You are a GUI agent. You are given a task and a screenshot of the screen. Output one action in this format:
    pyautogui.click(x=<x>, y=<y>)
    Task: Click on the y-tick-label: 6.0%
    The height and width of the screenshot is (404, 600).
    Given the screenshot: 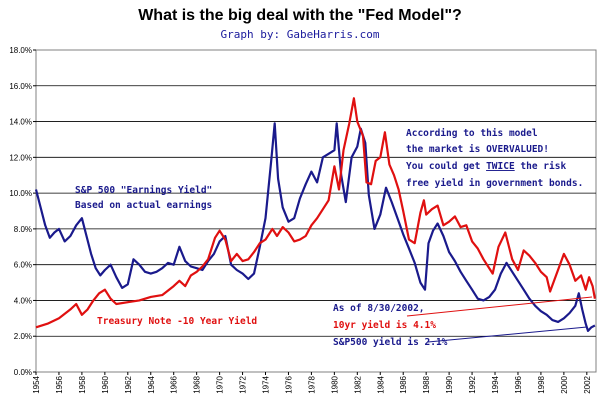 What is the action you would take?
    pyautogui.click(x=23, y=265)
    